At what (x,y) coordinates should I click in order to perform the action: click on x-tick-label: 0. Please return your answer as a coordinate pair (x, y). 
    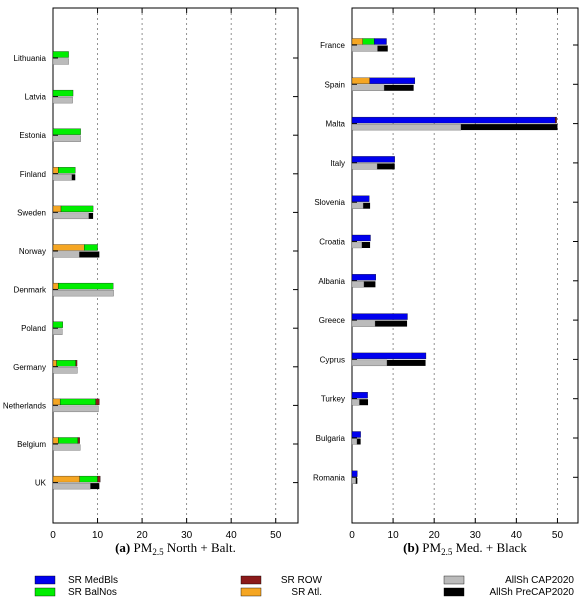
    Looking at the image, I should click on (352, 535).